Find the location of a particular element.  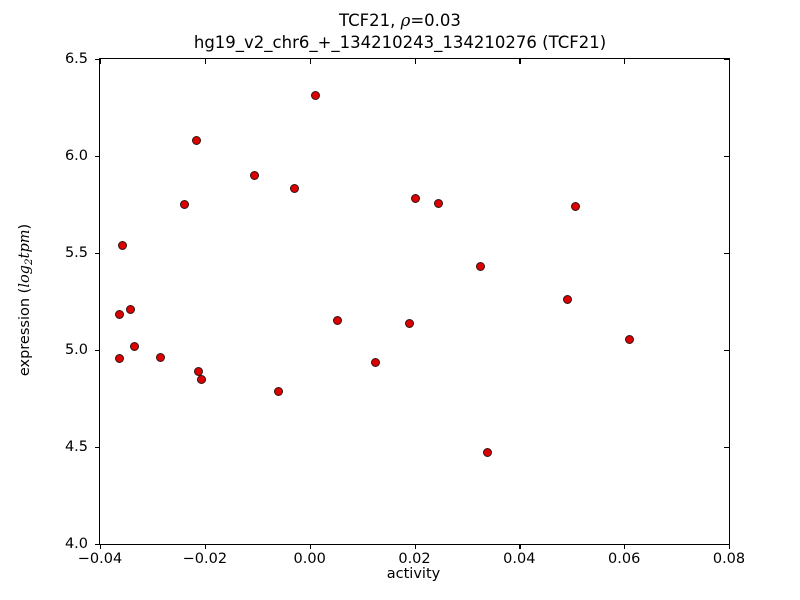

x-axis-tick-label: 0.08 is located at coordinates (729, 559).